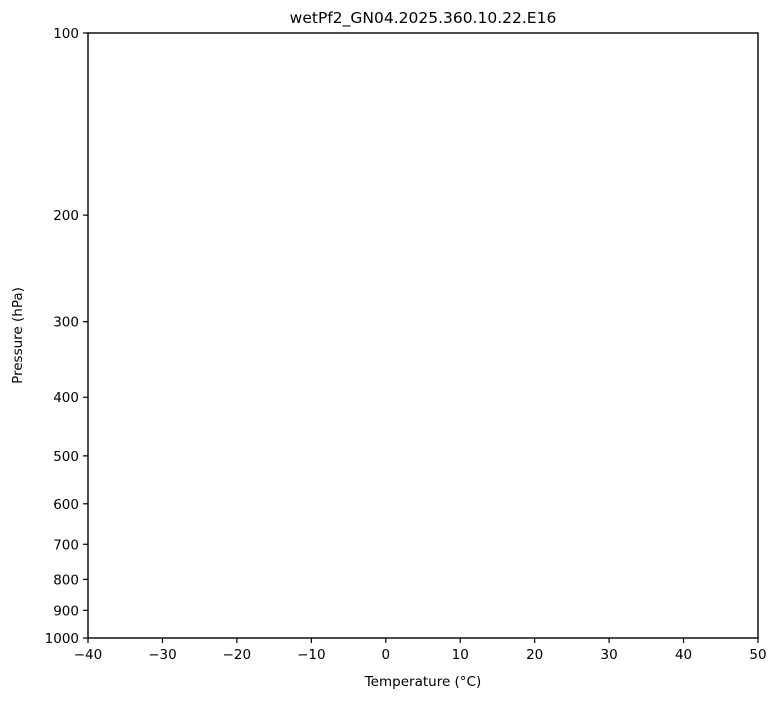  Describe the element at coordinates (609, 655) in the screenshot. I see `x-tick-label: 30` at that location.